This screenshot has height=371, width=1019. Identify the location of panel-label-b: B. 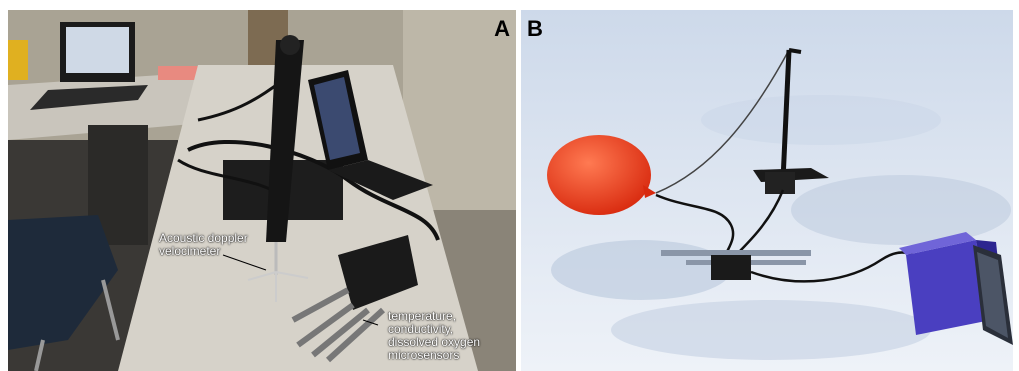
(535, 28).